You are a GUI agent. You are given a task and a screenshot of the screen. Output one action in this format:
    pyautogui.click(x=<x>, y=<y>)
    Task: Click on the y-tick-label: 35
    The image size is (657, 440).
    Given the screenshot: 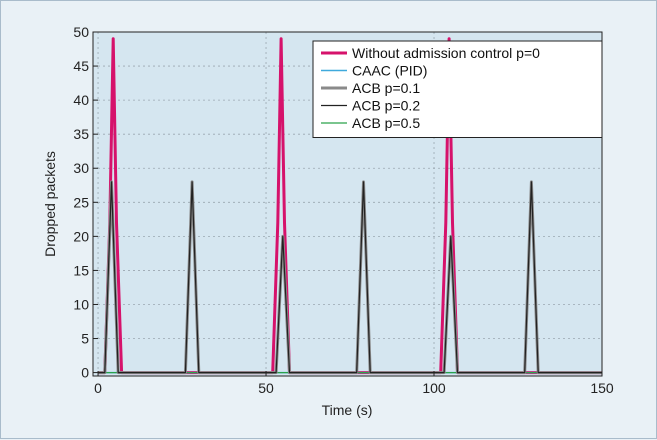 What is the action you would take?
    pyautogui.click(x=81, y=134)
    